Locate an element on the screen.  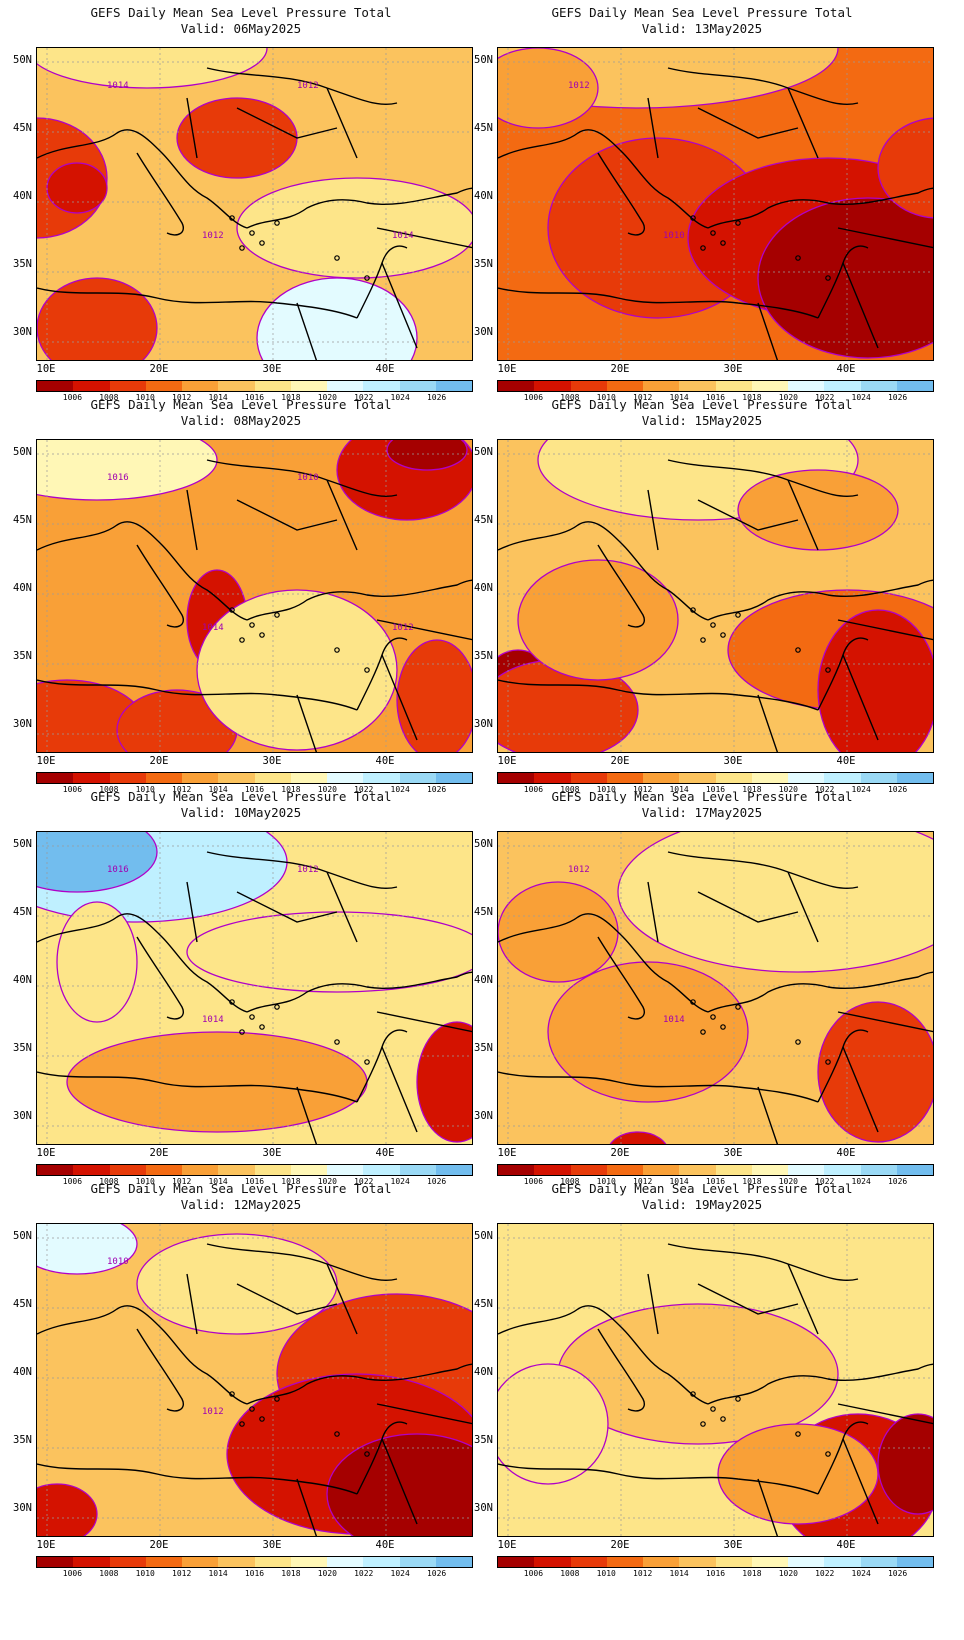
colorbar-label: 1026 is located at coordinates (436, 1573).